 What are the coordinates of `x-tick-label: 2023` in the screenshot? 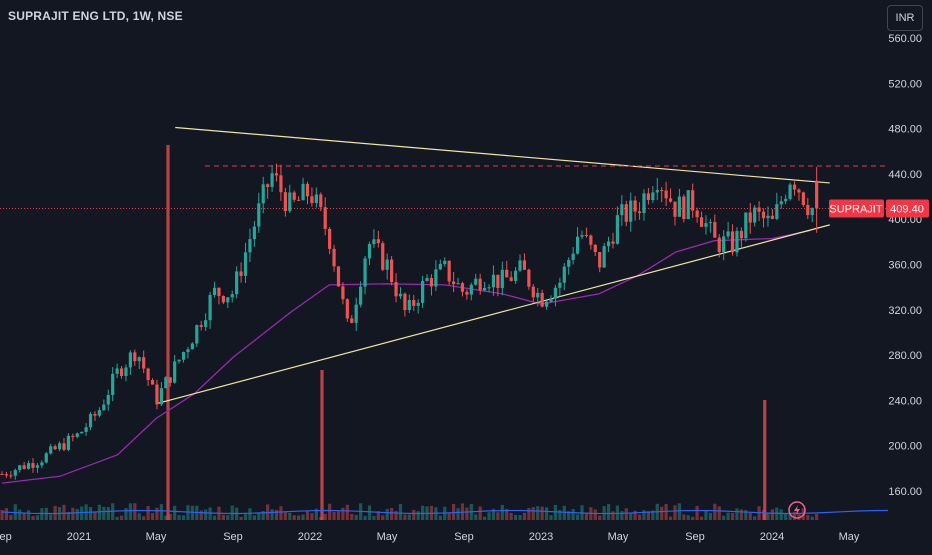 It's located at (541, 537).